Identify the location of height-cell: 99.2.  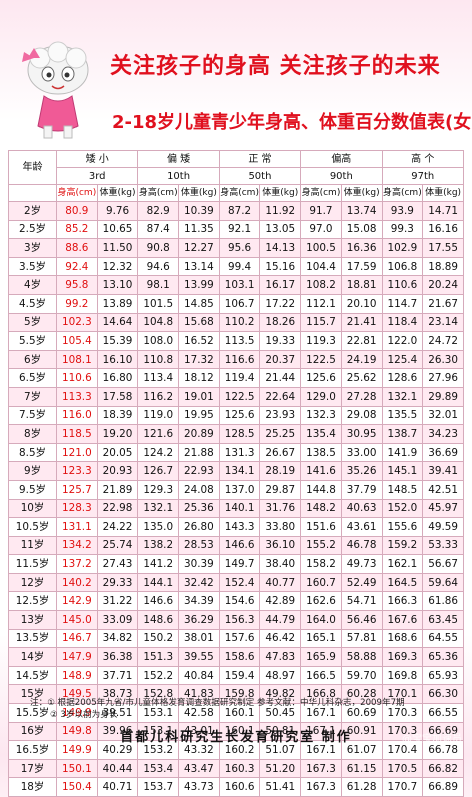
(77, 303).